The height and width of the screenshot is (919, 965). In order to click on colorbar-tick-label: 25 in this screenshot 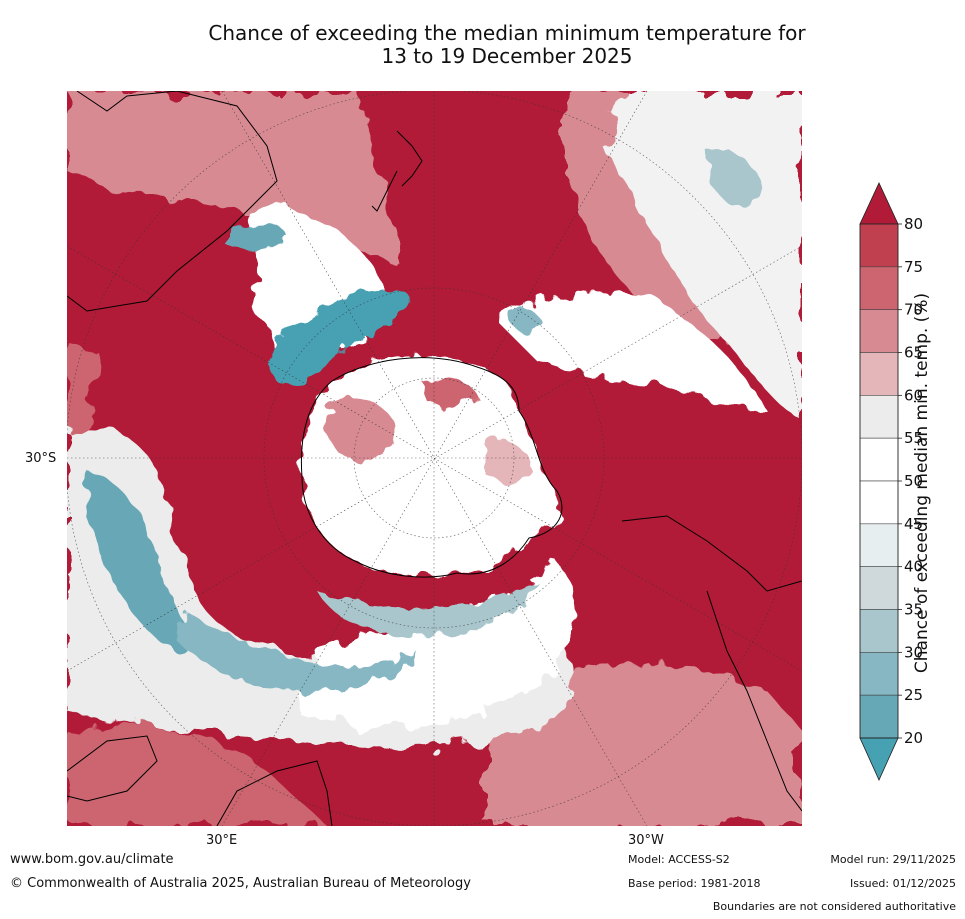, I will do `click(913, 695)`.